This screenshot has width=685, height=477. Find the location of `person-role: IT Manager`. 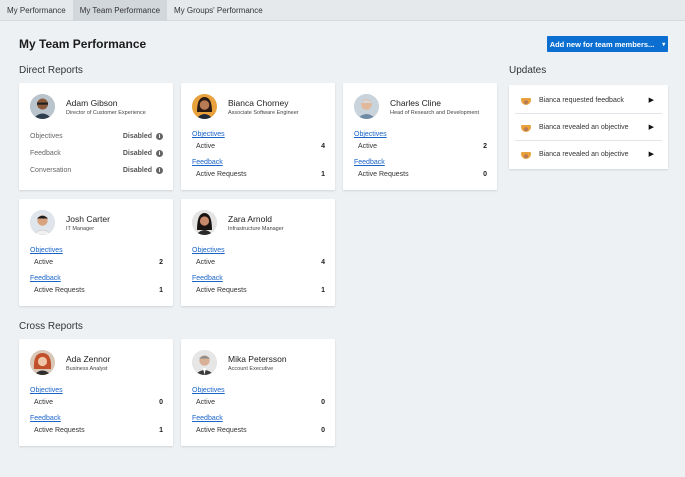

person-role: IT Manager is located at coordinates (80, 229).